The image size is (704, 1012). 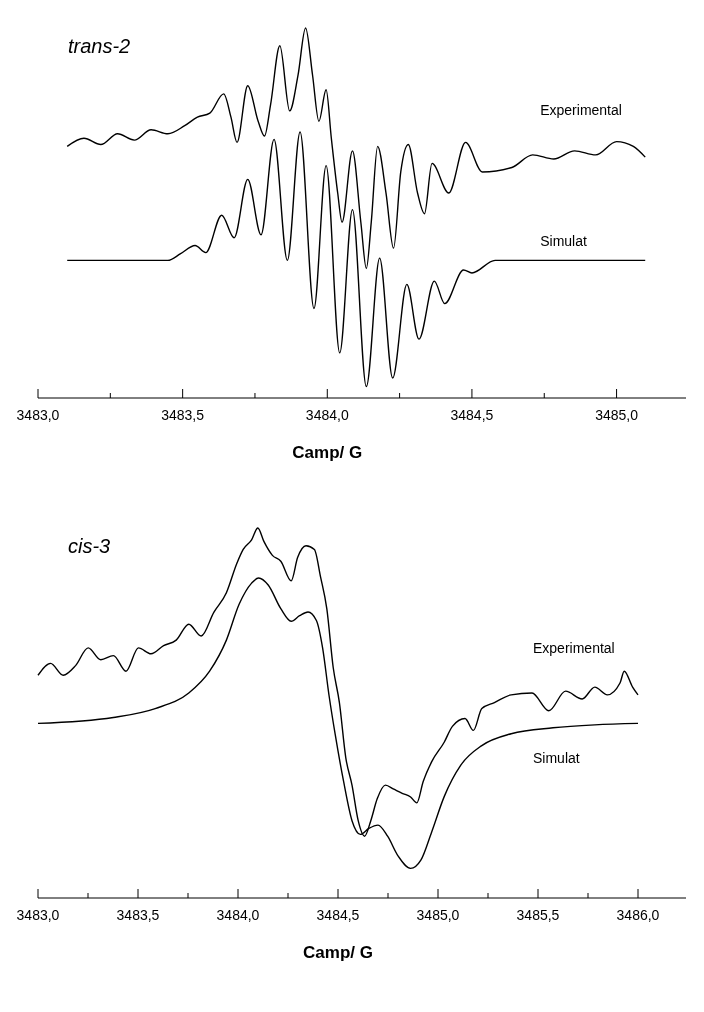 I want to click on chart-title: cis-3, so click(x=89, y=546).